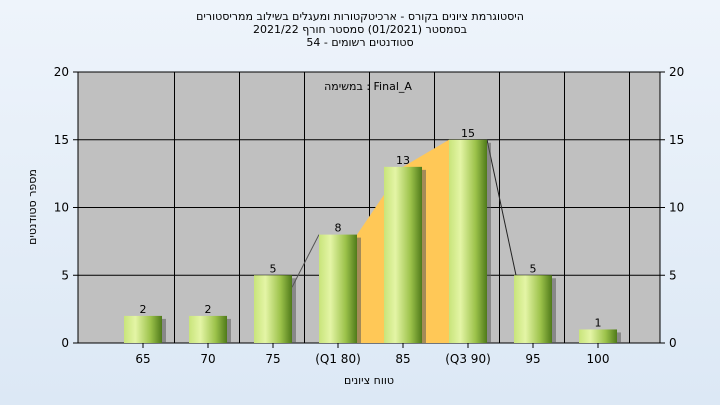  I want to click on connector-line-right, so click(501, 207).